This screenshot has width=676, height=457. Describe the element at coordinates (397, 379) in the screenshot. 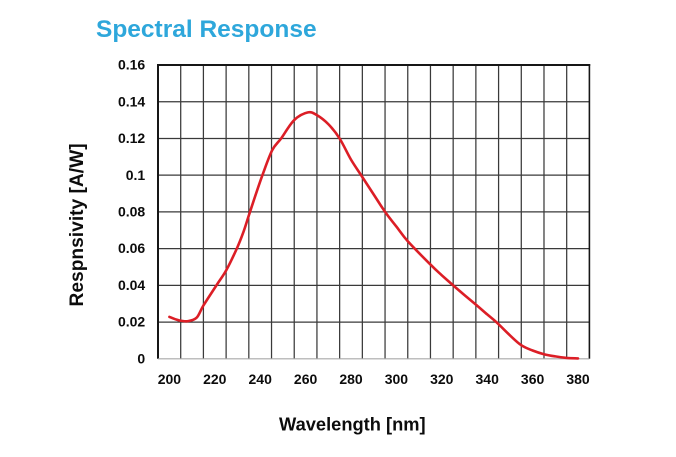

I see `svg-text: 300` at that location.